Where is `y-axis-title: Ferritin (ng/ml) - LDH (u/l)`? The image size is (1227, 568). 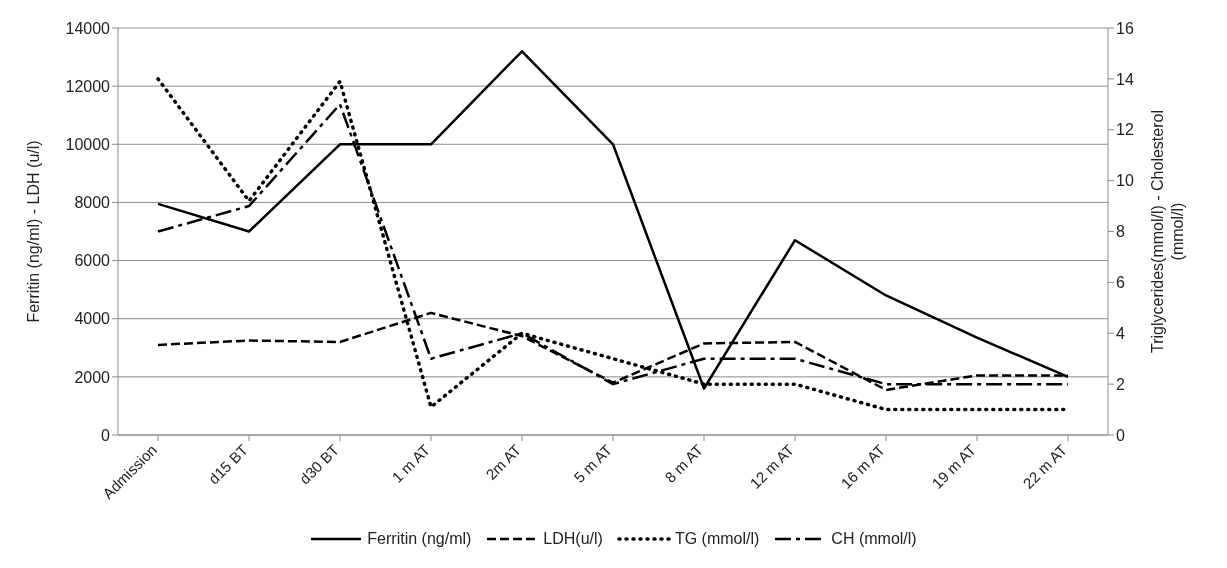 y-axis-title: Ferritin (ng/ml) - LDH (u/l) is located at coordinates (33, 231).